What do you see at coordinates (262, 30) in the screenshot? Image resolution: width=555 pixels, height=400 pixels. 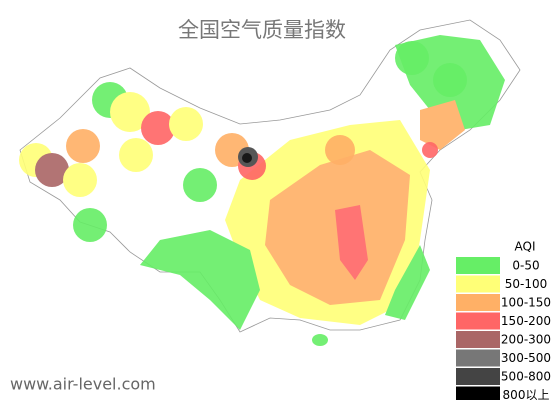 I see `map-title: 全国空气质量指数` at bounding box center [262, 30].